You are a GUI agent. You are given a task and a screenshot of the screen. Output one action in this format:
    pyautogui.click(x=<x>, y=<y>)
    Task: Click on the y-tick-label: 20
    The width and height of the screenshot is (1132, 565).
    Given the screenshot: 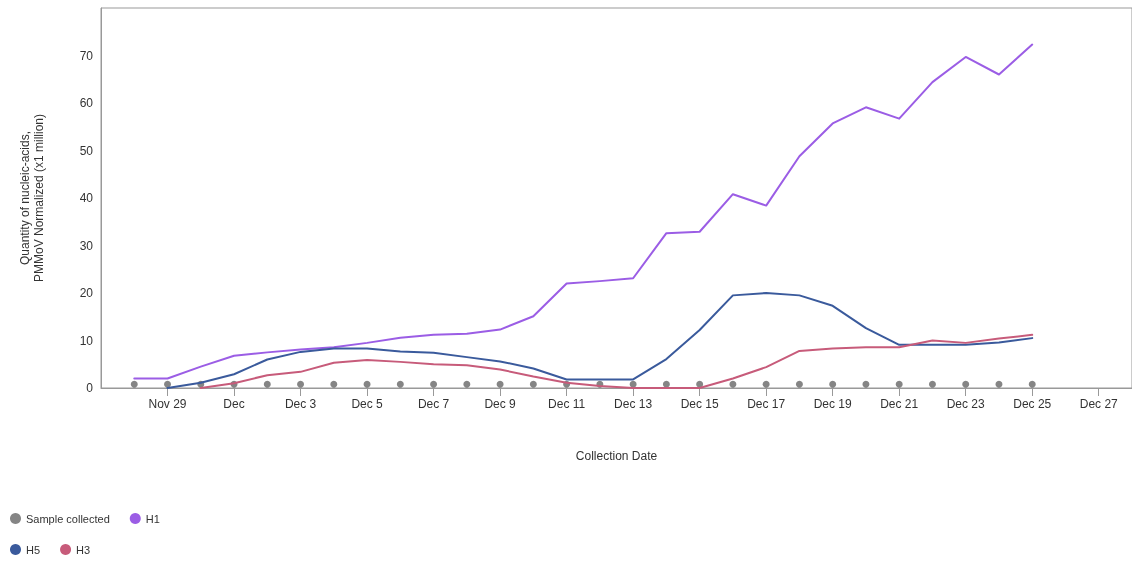 What is the action you would take?
    pyautogui.click(x=86, y=293)
    